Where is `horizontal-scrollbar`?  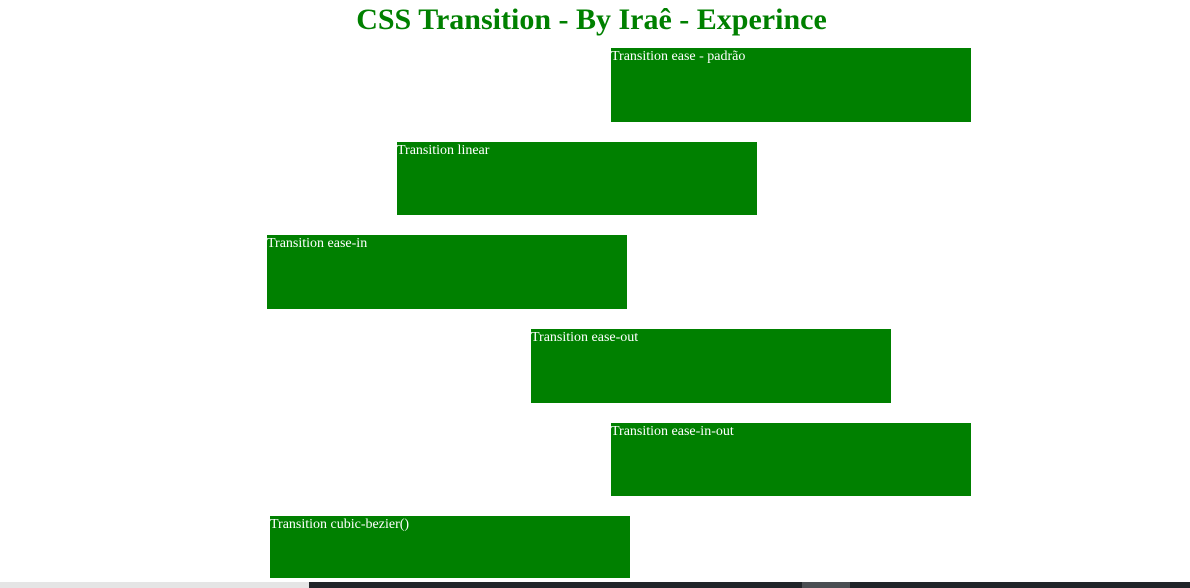 horizontal-scrollbar is located at coordinates (595, 585).